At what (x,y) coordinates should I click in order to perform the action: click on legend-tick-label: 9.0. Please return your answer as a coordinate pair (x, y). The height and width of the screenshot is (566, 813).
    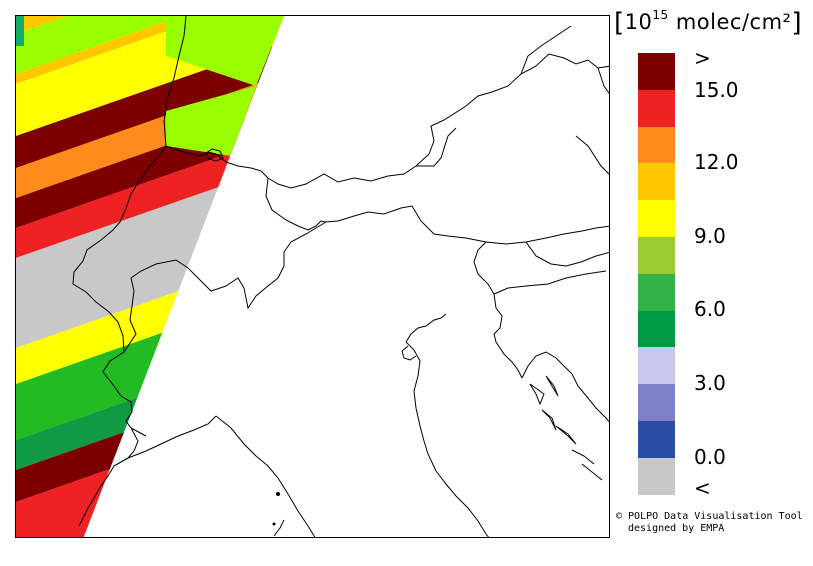
    Looking at the image, I should click on (710, 236).